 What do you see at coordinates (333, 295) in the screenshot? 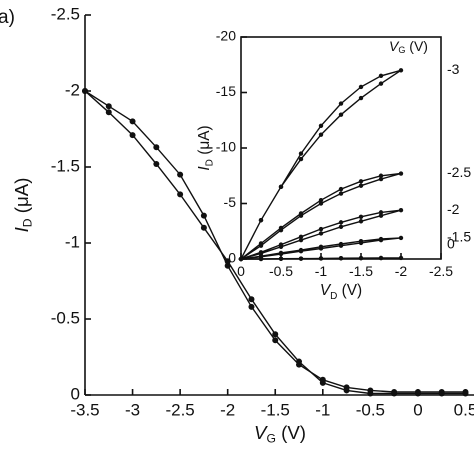
I see `x-axis-label-sub: D` at bounding box center [333, 295].